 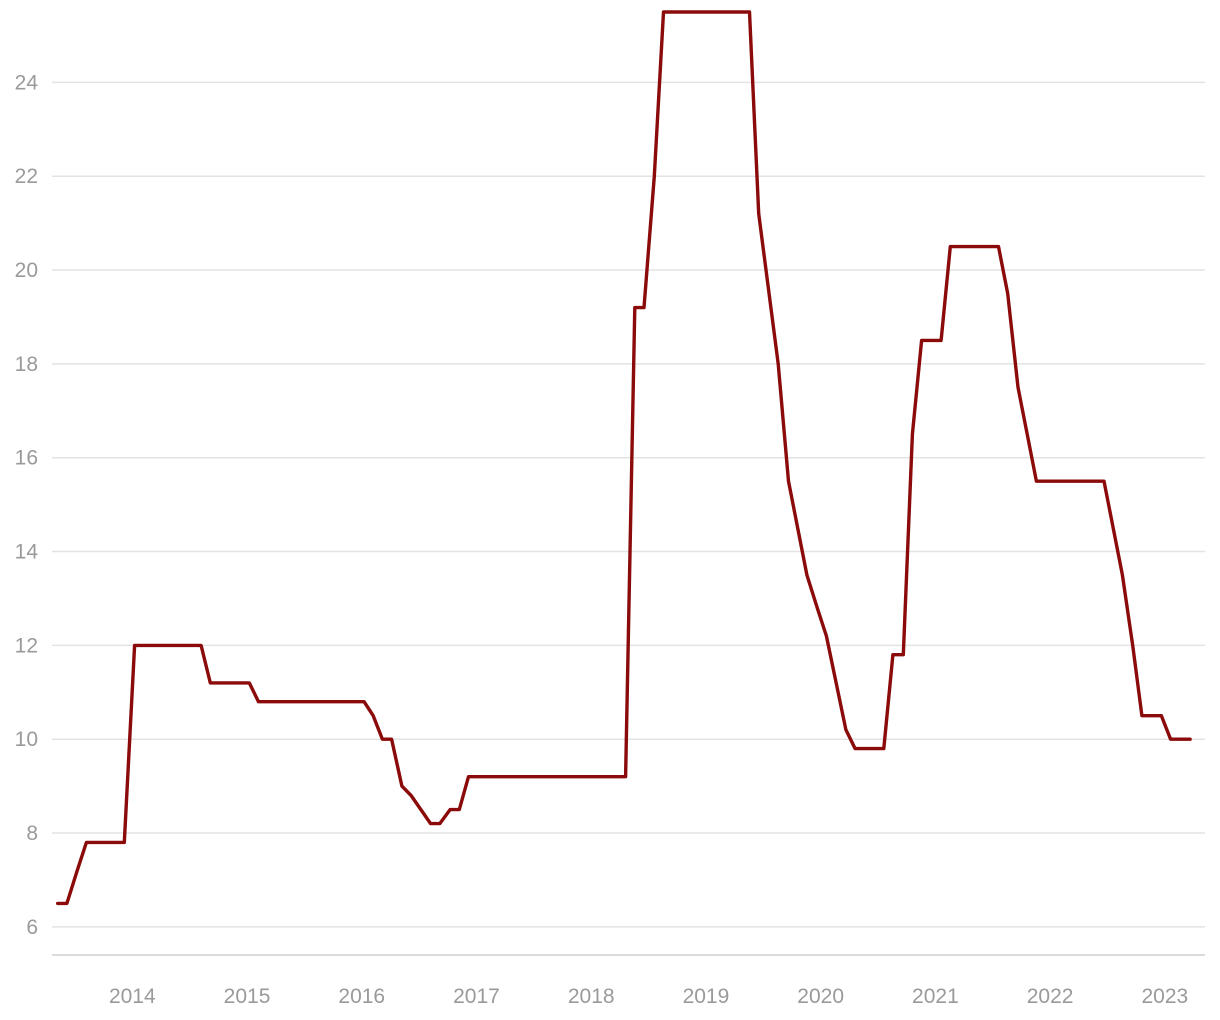 I want to click on y-tick-label: 22, so click(x=26, y=176).